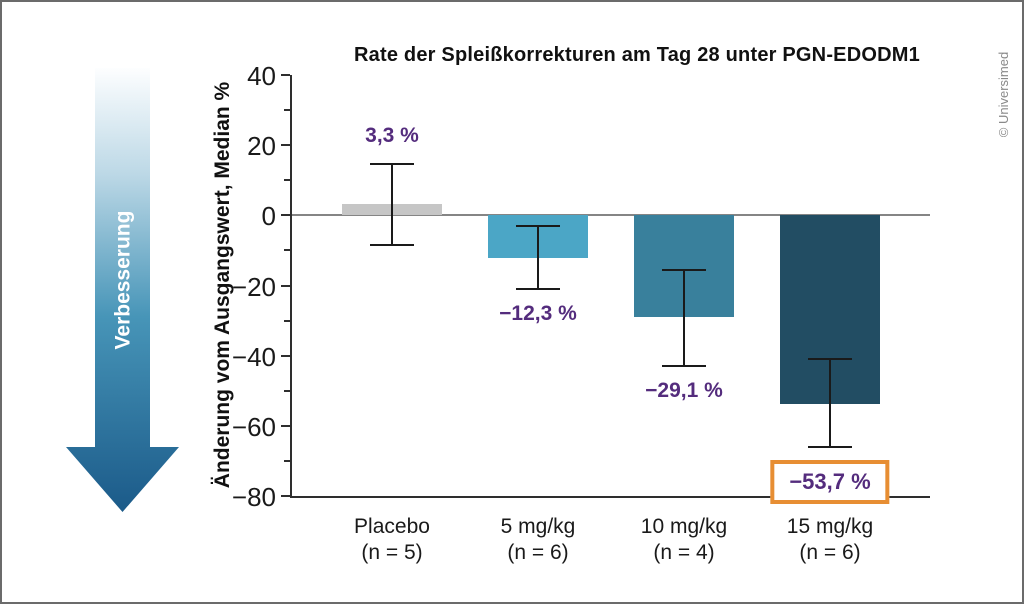  Describe the element at coordinates (253, 426) in the screenshot. I see `y-tick-label: −60` at that location.